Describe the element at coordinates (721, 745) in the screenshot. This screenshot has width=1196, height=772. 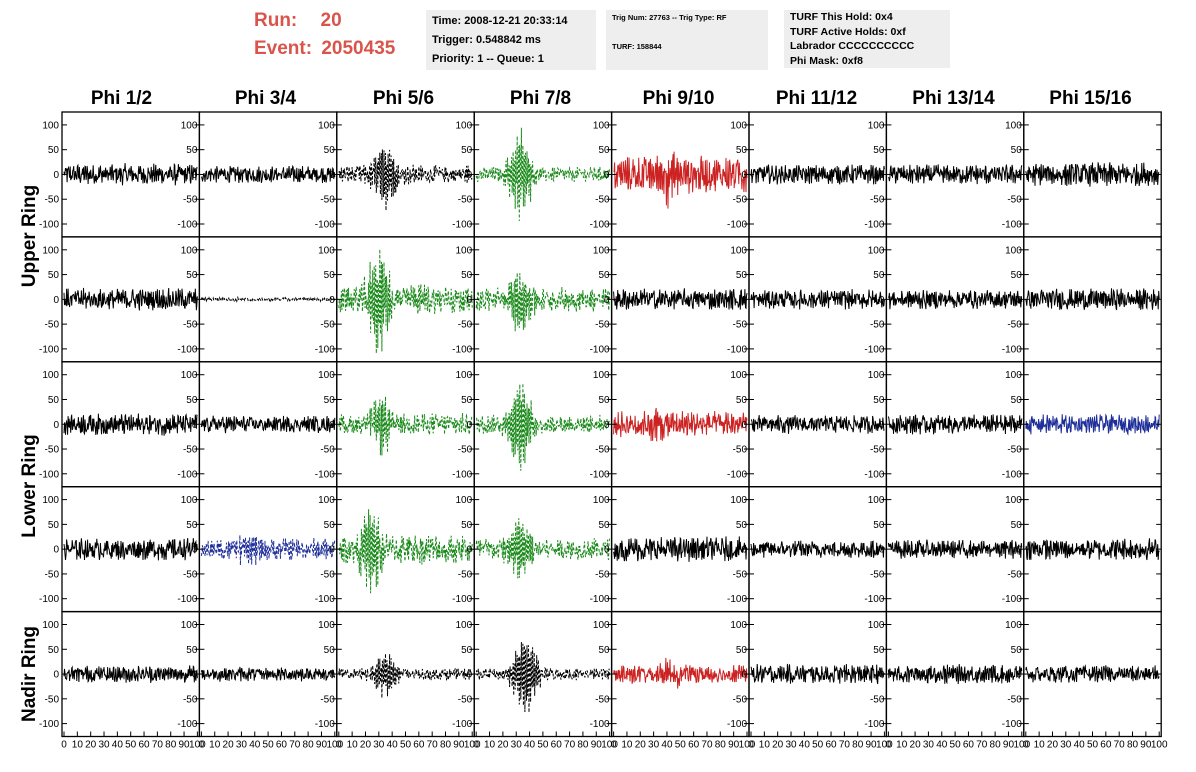
I see `x-tick-label: 80` at that location.